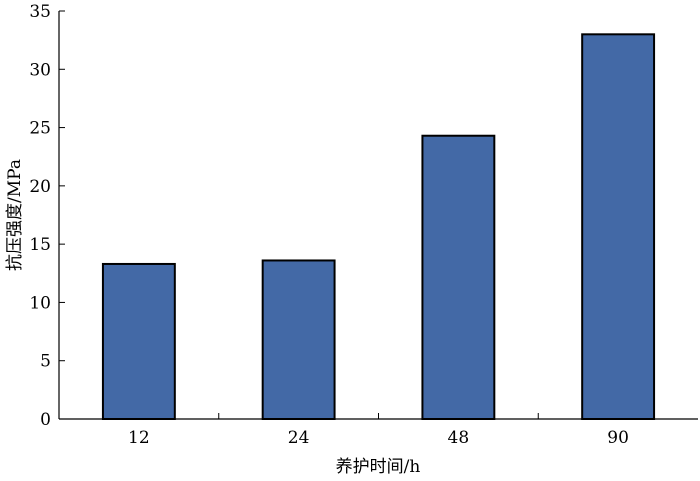  Describe the element at coordinates (299, 438) in the screenshot. I see `x-tick-label: 24` at that location.